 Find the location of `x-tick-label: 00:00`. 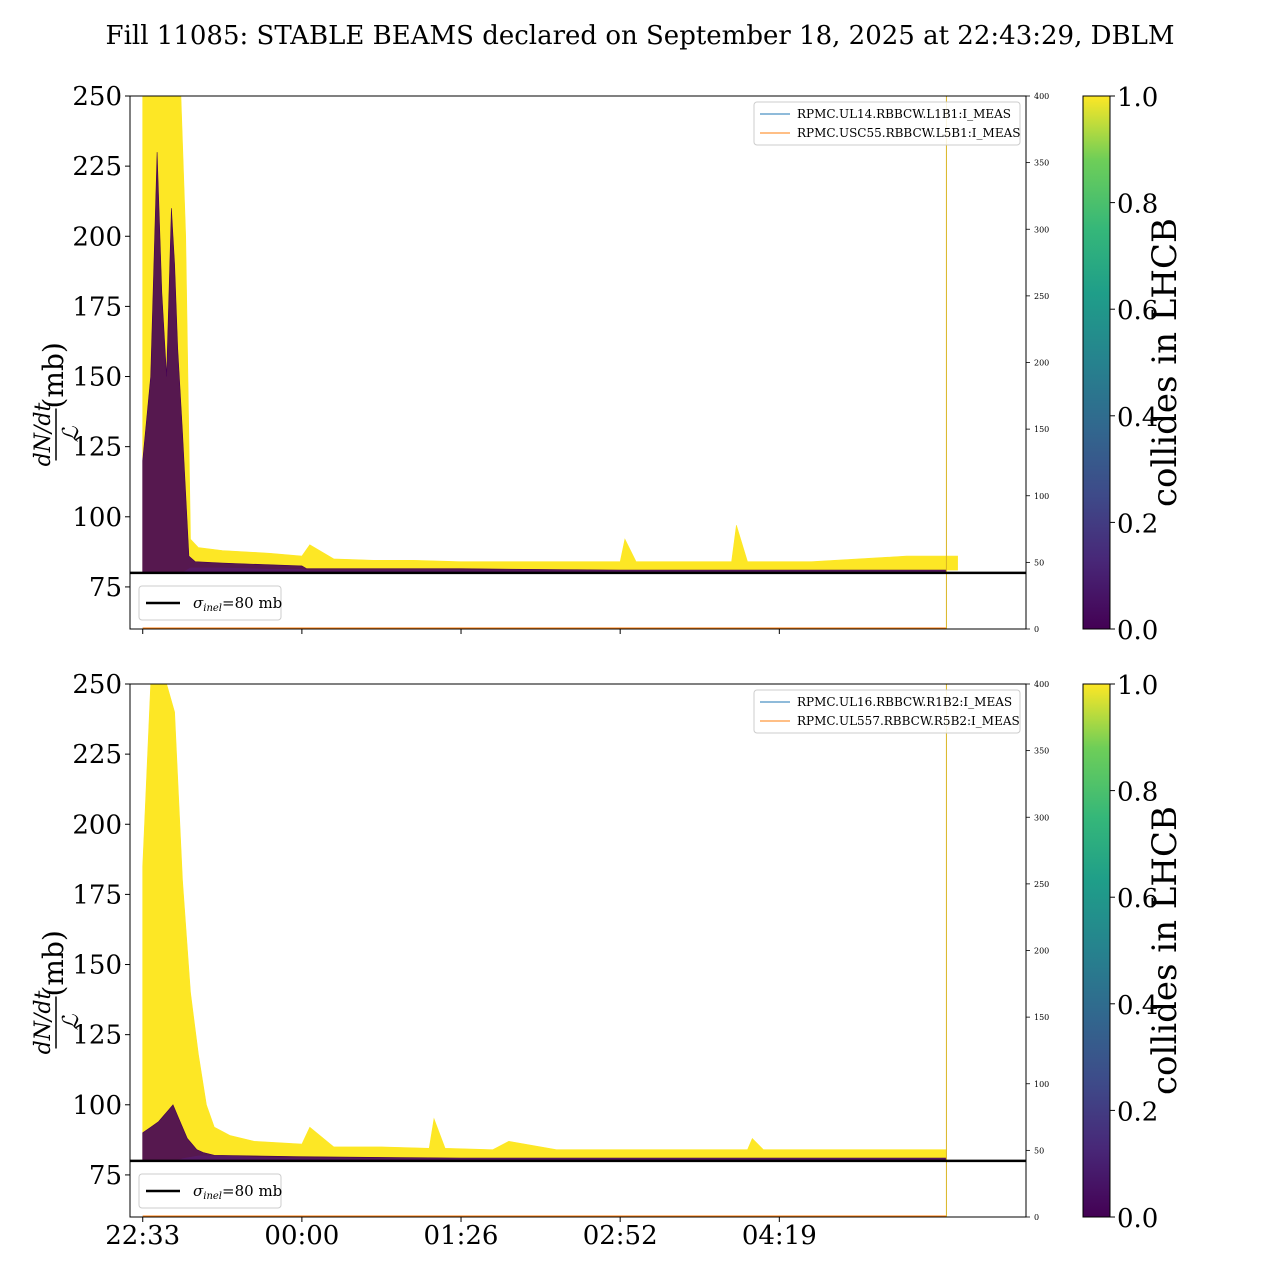

x-tick-label: 00:00 is located at coordinates (301, 1236).